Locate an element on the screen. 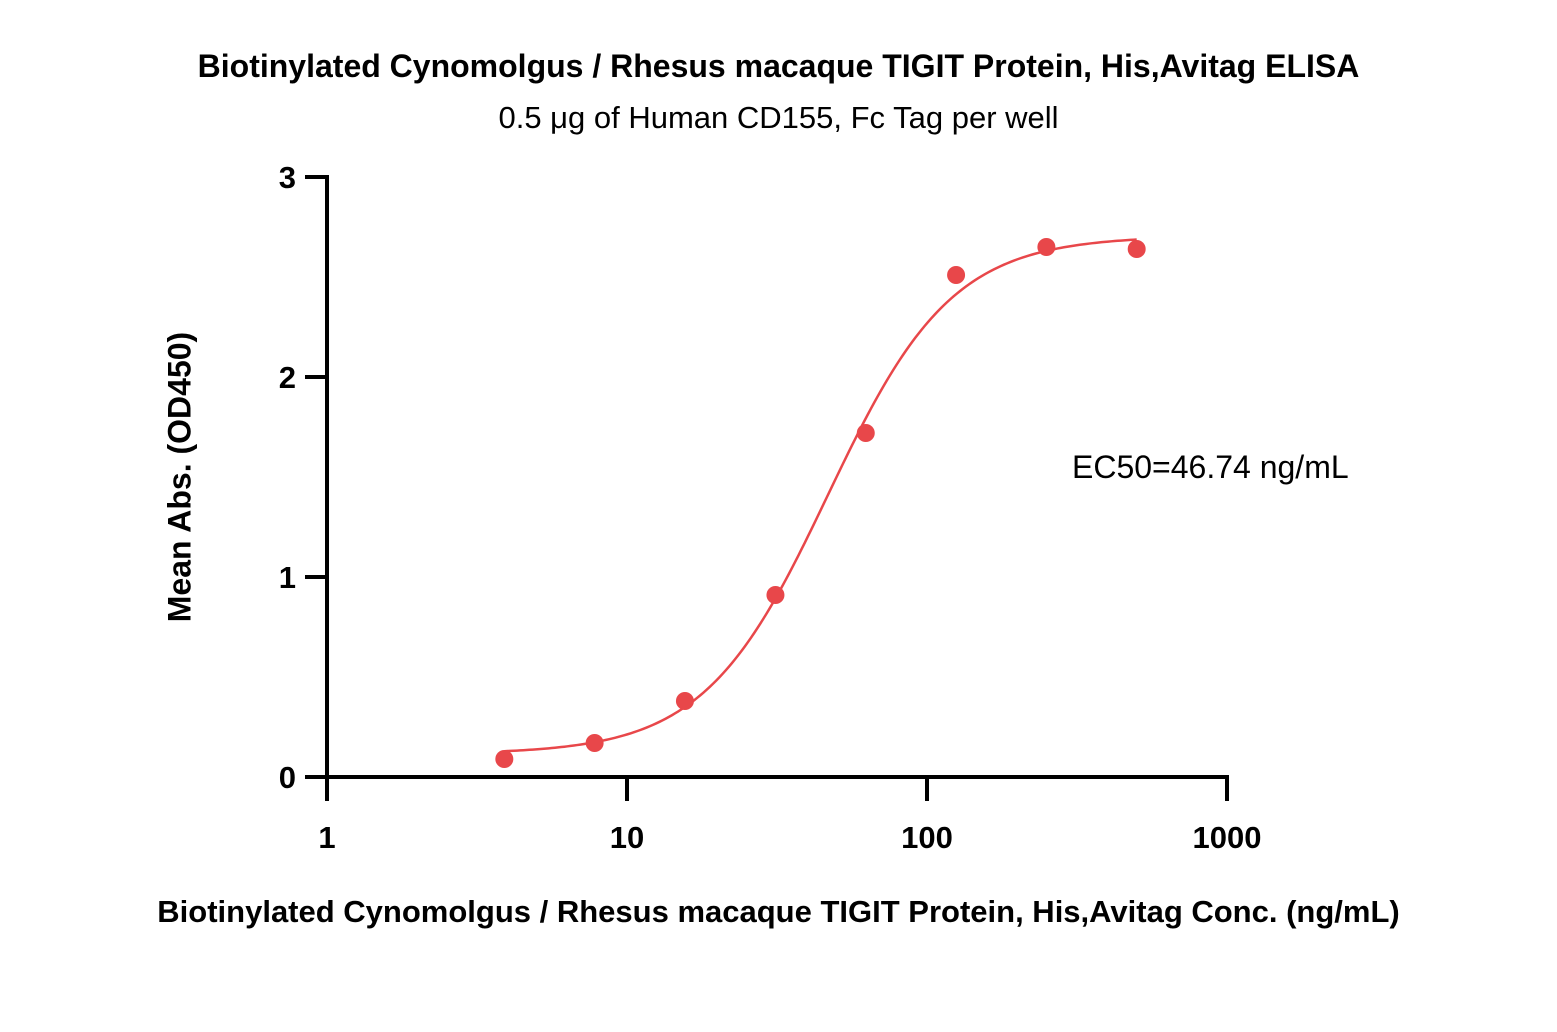  ec50-annotation: EC50=46.74 ng/mL is located at coordinates (1210, 467).